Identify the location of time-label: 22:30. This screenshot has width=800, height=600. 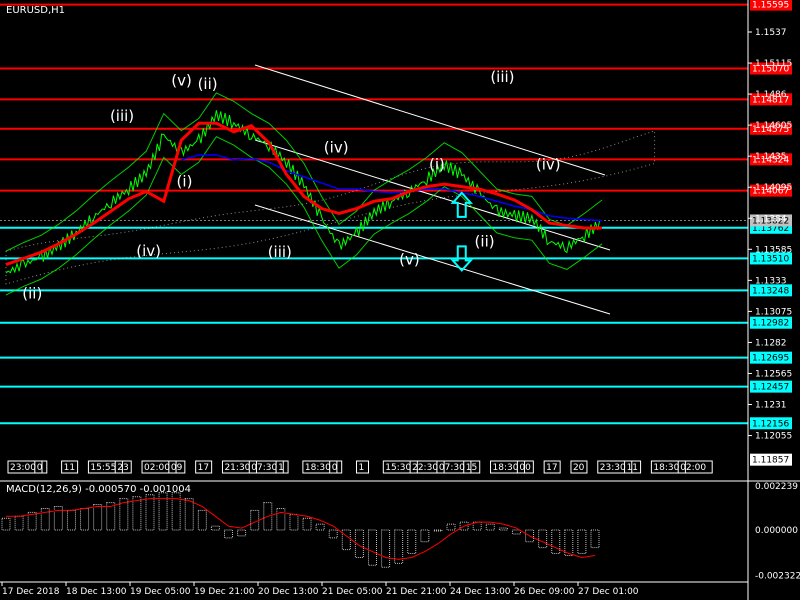
(425, 468).